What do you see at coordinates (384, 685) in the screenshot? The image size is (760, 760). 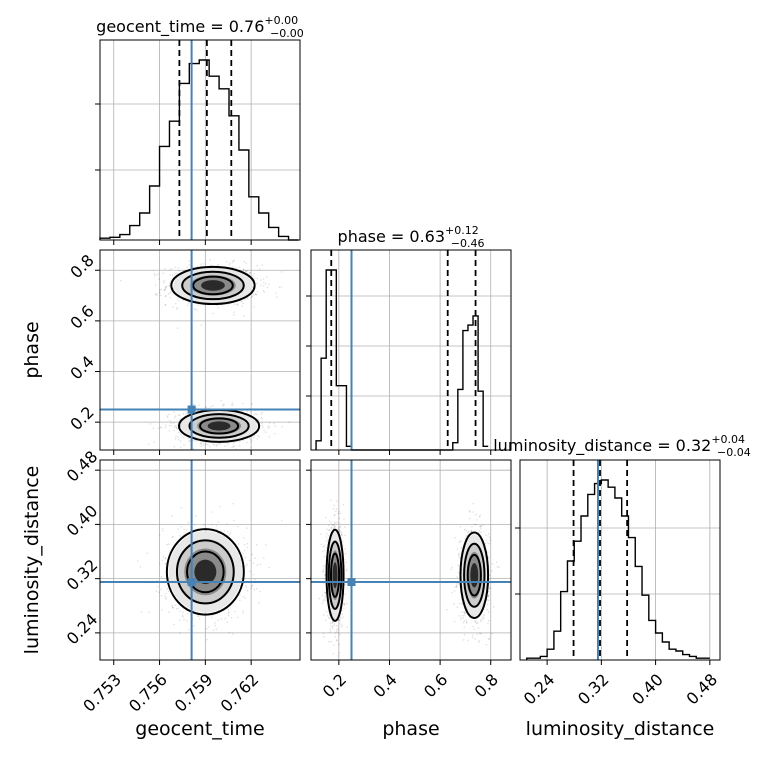 I see `x-tick-label-phase: 0.4` at bounding box center [384, 685].